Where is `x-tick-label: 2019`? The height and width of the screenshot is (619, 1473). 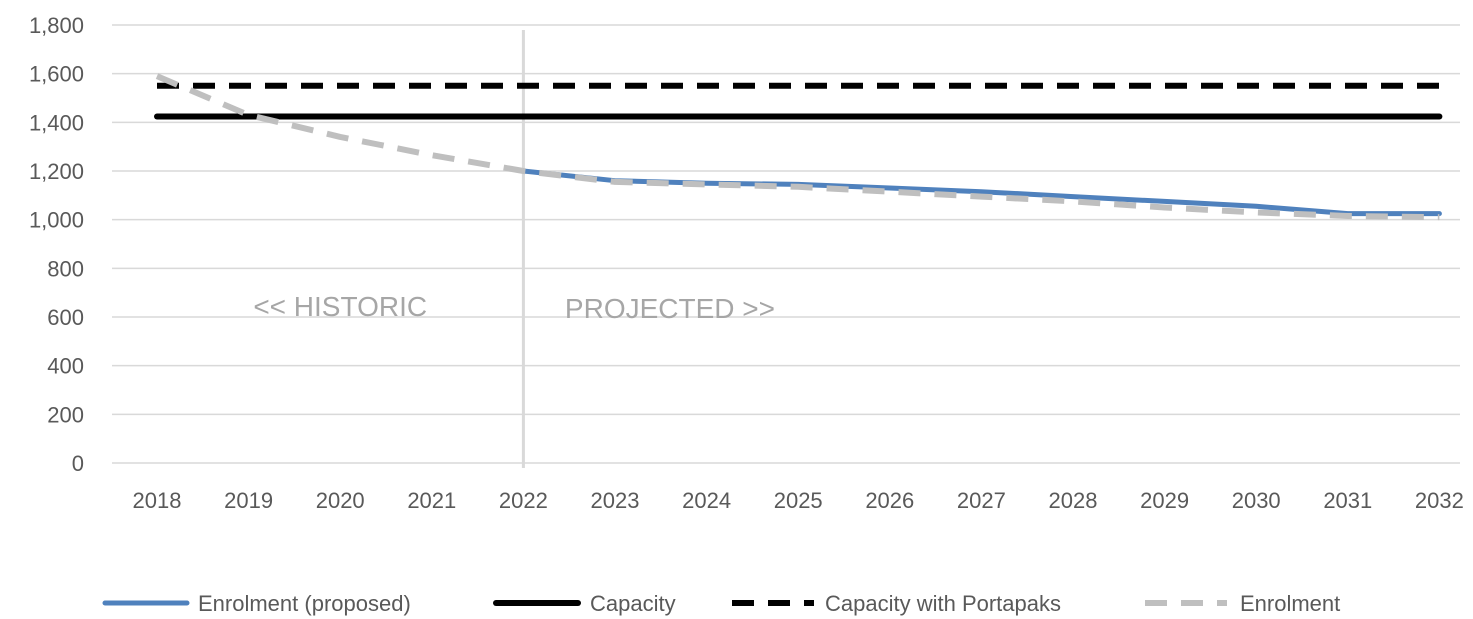 x-tick-label: 2019 is located at coordinates (248, 500).